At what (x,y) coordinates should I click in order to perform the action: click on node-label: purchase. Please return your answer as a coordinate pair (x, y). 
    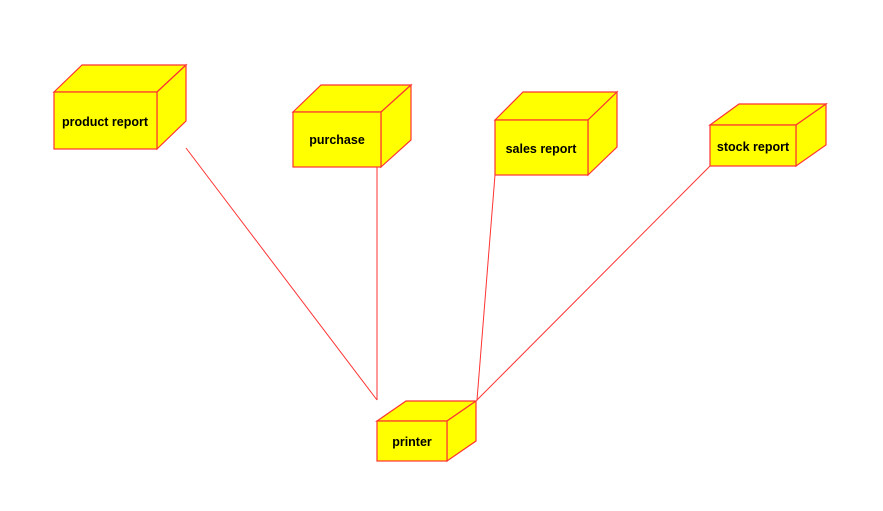
    Looking at the image, I should click on (337, 140).